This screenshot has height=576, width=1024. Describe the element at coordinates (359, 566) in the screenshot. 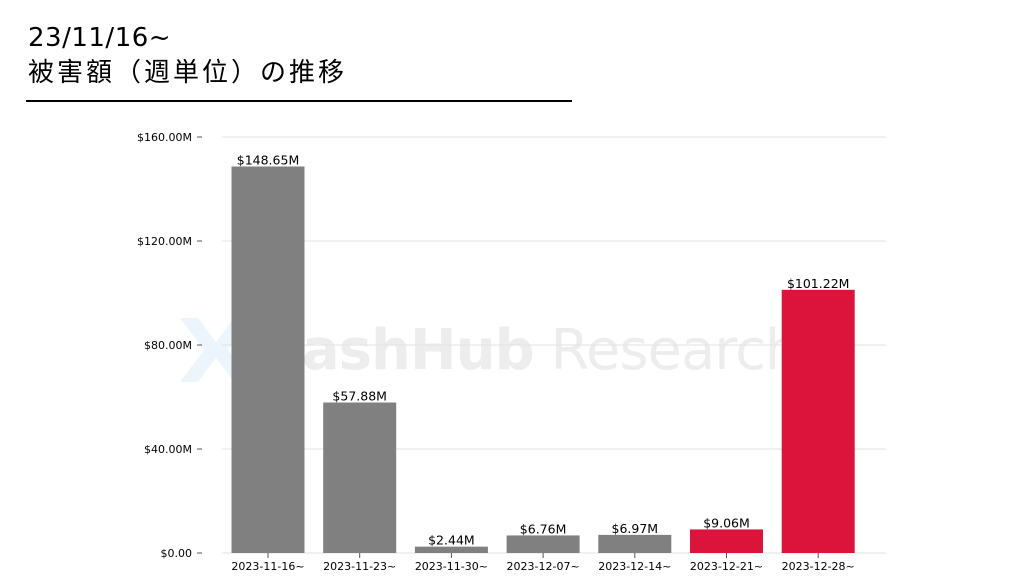

I see `x-tick-label: 2023-11-23~` at that location.